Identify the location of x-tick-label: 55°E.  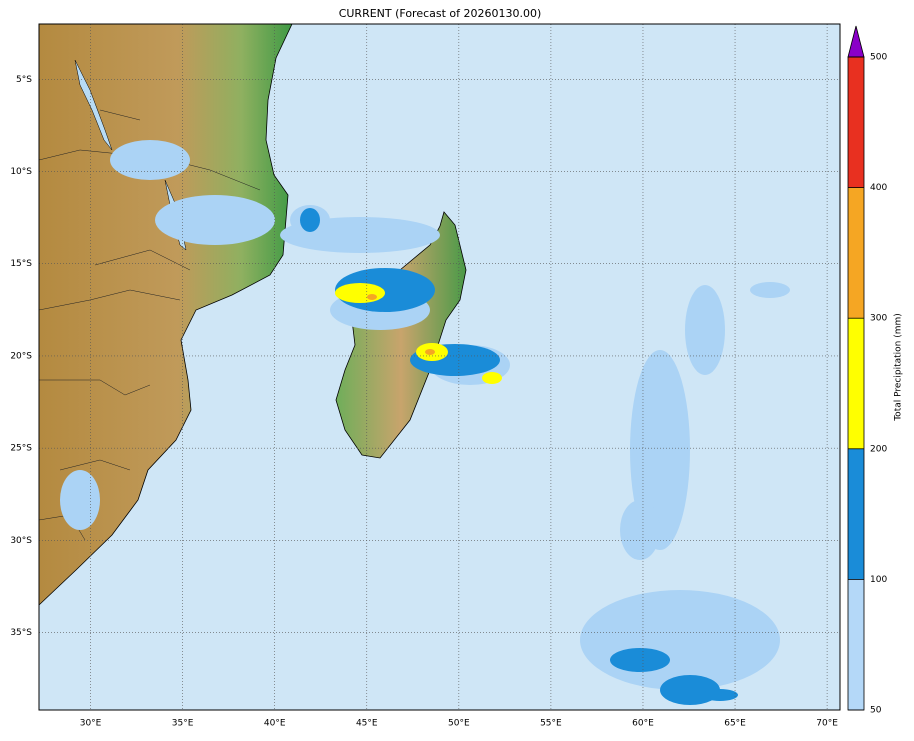
(551, 724).